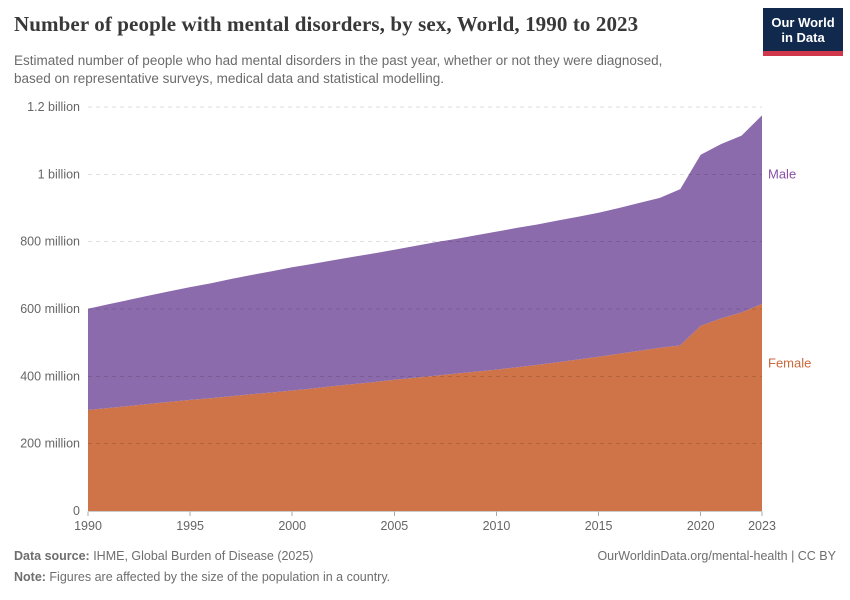 The height and width of the screenshot is (600, 850). Describe the element at coordinates (50, 376) in the screenshot. I see `y-tick-label: 400 million` at that location.